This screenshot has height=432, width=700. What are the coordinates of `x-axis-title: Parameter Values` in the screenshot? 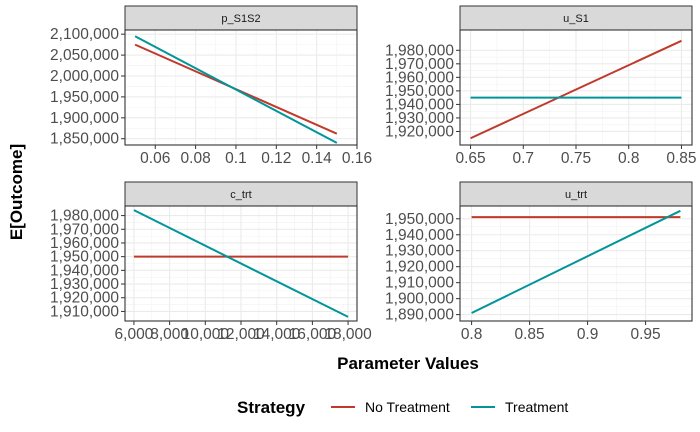 It's located at (408, 363).